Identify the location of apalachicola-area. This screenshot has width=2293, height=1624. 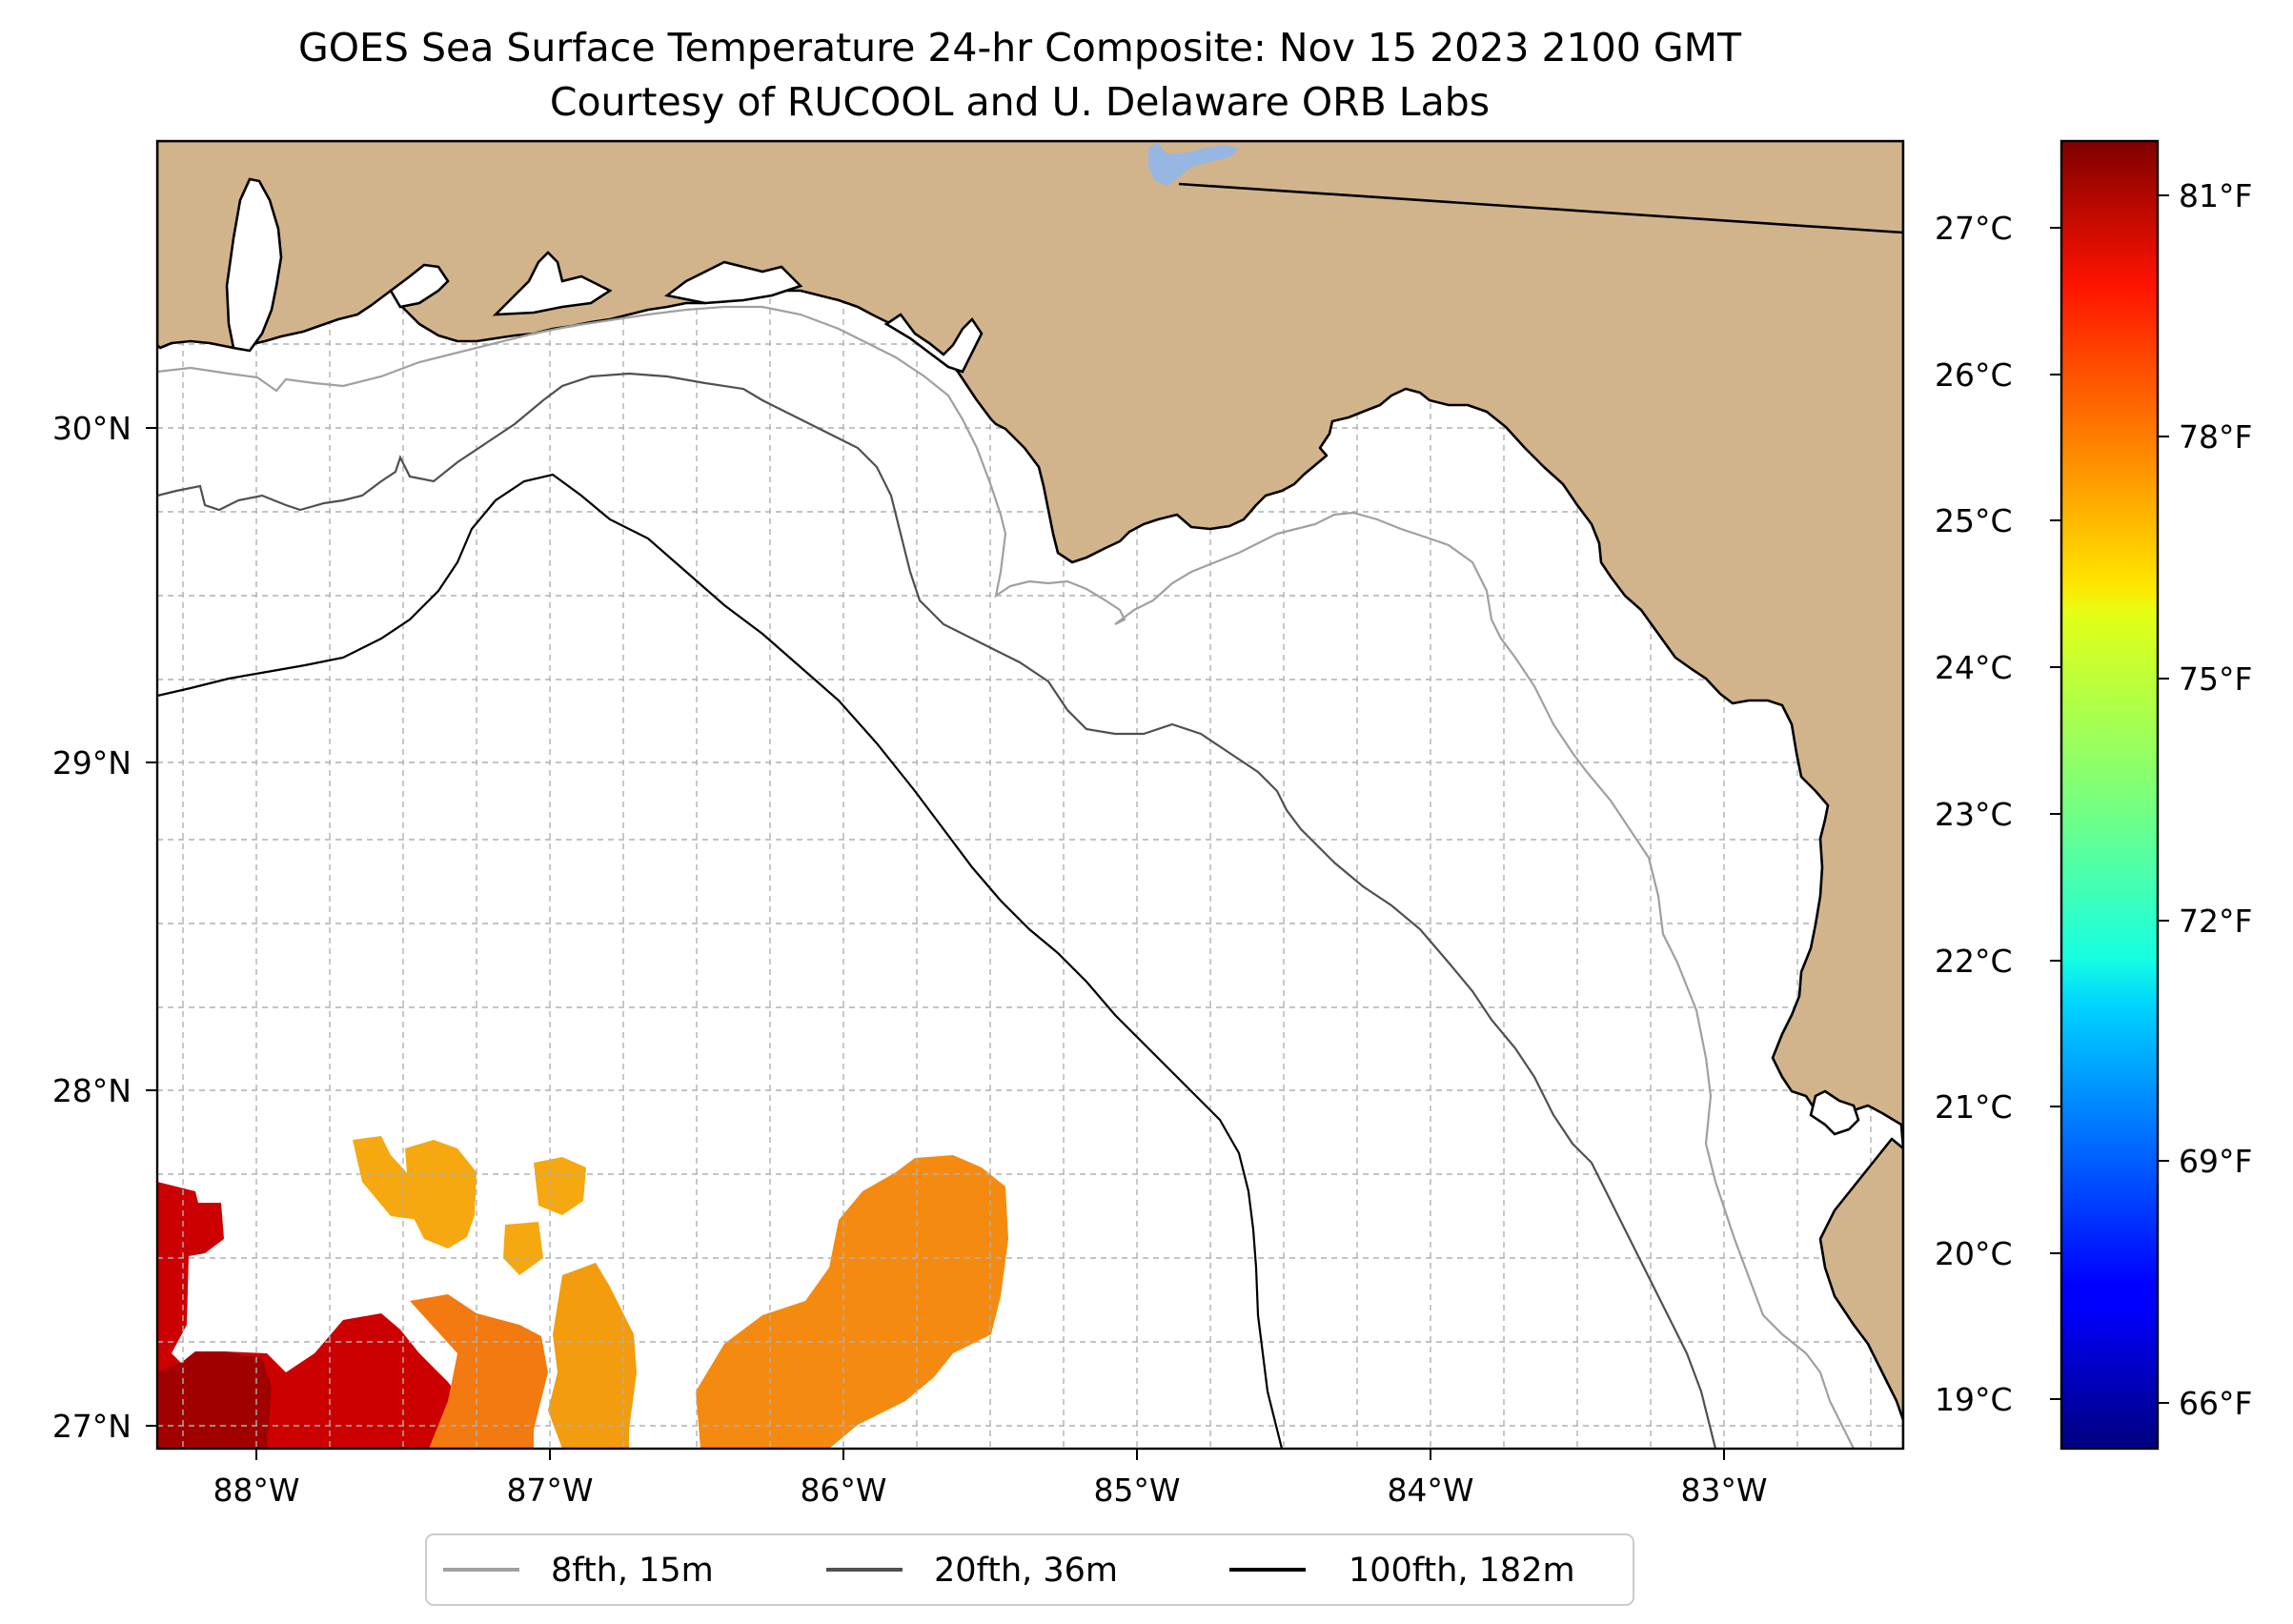
(934, 343).